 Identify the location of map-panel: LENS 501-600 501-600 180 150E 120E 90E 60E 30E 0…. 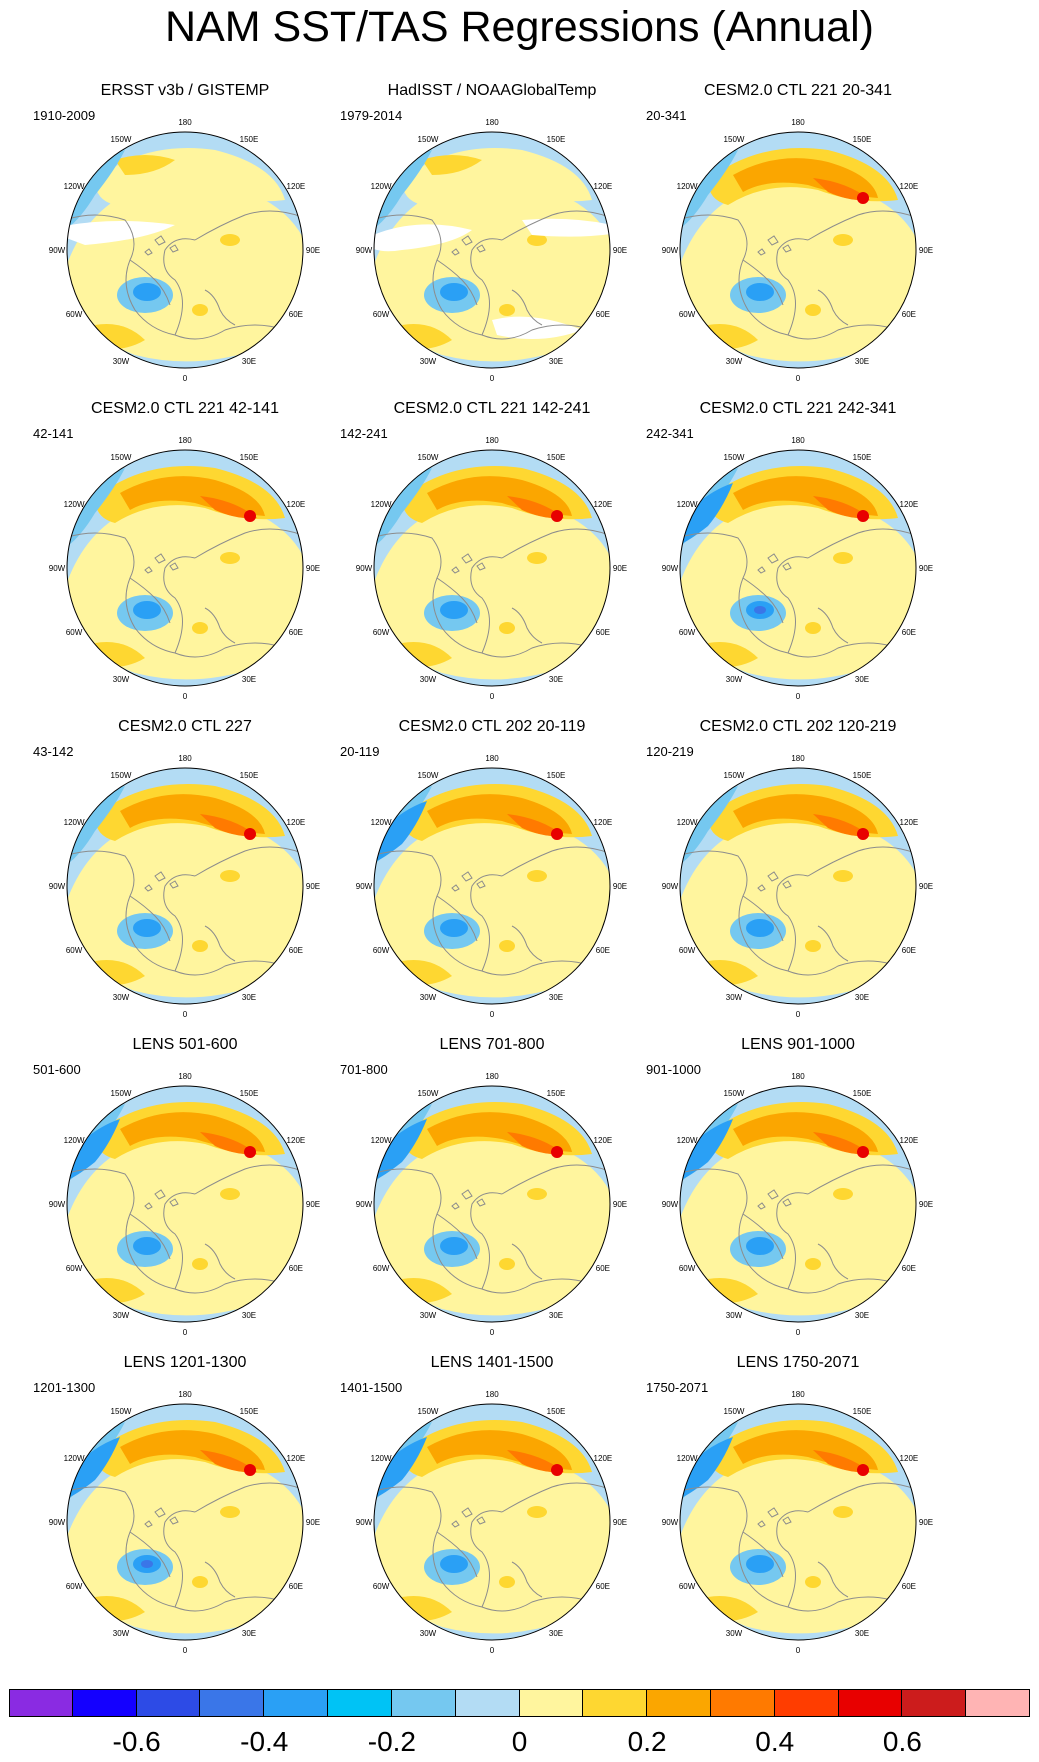
(185, 1185).